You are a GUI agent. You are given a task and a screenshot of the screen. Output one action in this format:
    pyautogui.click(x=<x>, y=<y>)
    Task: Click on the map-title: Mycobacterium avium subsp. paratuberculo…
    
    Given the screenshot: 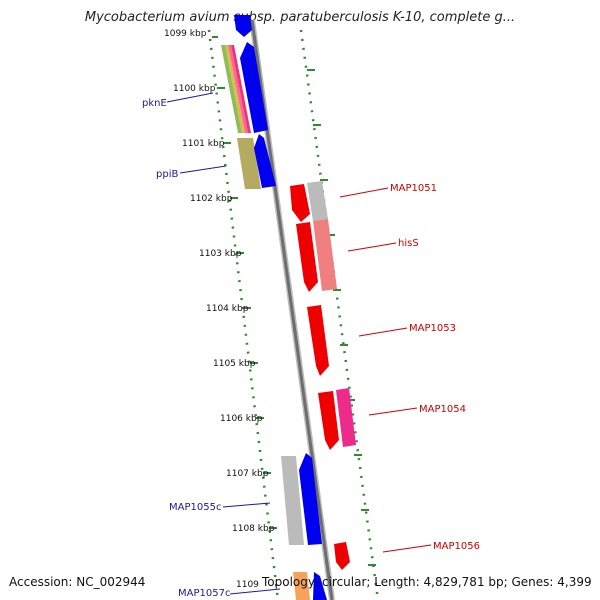 What is the action you would take?
    pyautogui.click(x=300, y=17)
    